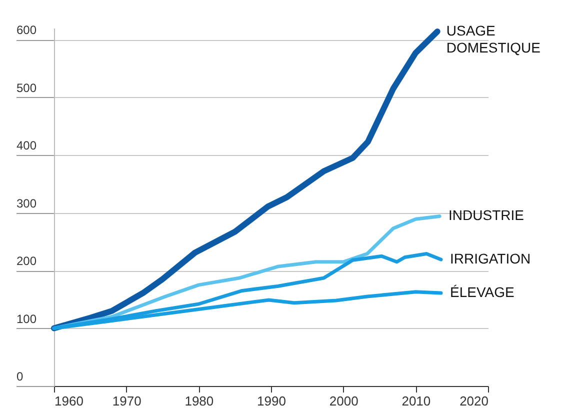 This screenshot has width=576, height=412. Describe the element at coordinates (474, 401) in the screenshot. I see `x-tick-label: 2020` at that location.